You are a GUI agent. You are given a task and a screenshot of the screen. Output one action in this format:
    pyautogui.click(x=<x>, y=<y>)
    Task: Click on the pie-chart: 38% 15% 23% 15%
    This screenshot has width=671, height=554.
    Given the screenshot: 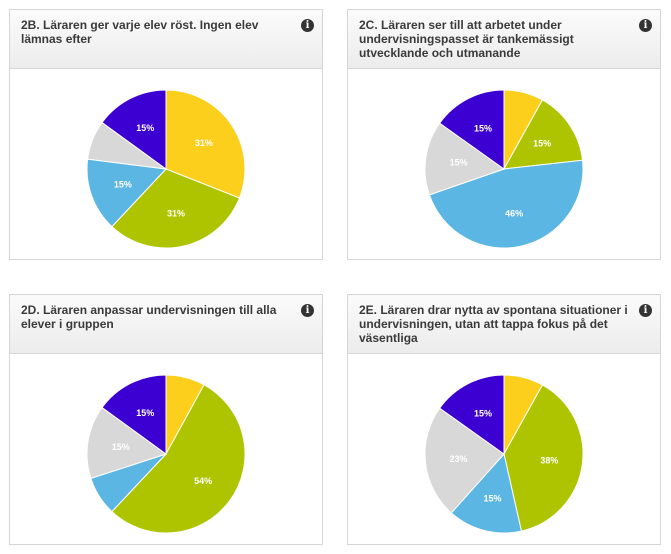 What is the action you would take?
    pyautogui.click(x=504, y=454)
    